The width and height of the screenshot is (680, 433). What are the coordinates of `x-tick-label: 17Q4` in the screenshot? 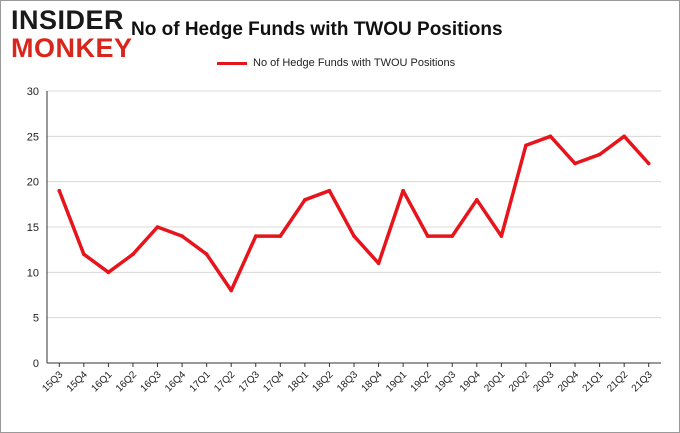 It's located at (273, 381).